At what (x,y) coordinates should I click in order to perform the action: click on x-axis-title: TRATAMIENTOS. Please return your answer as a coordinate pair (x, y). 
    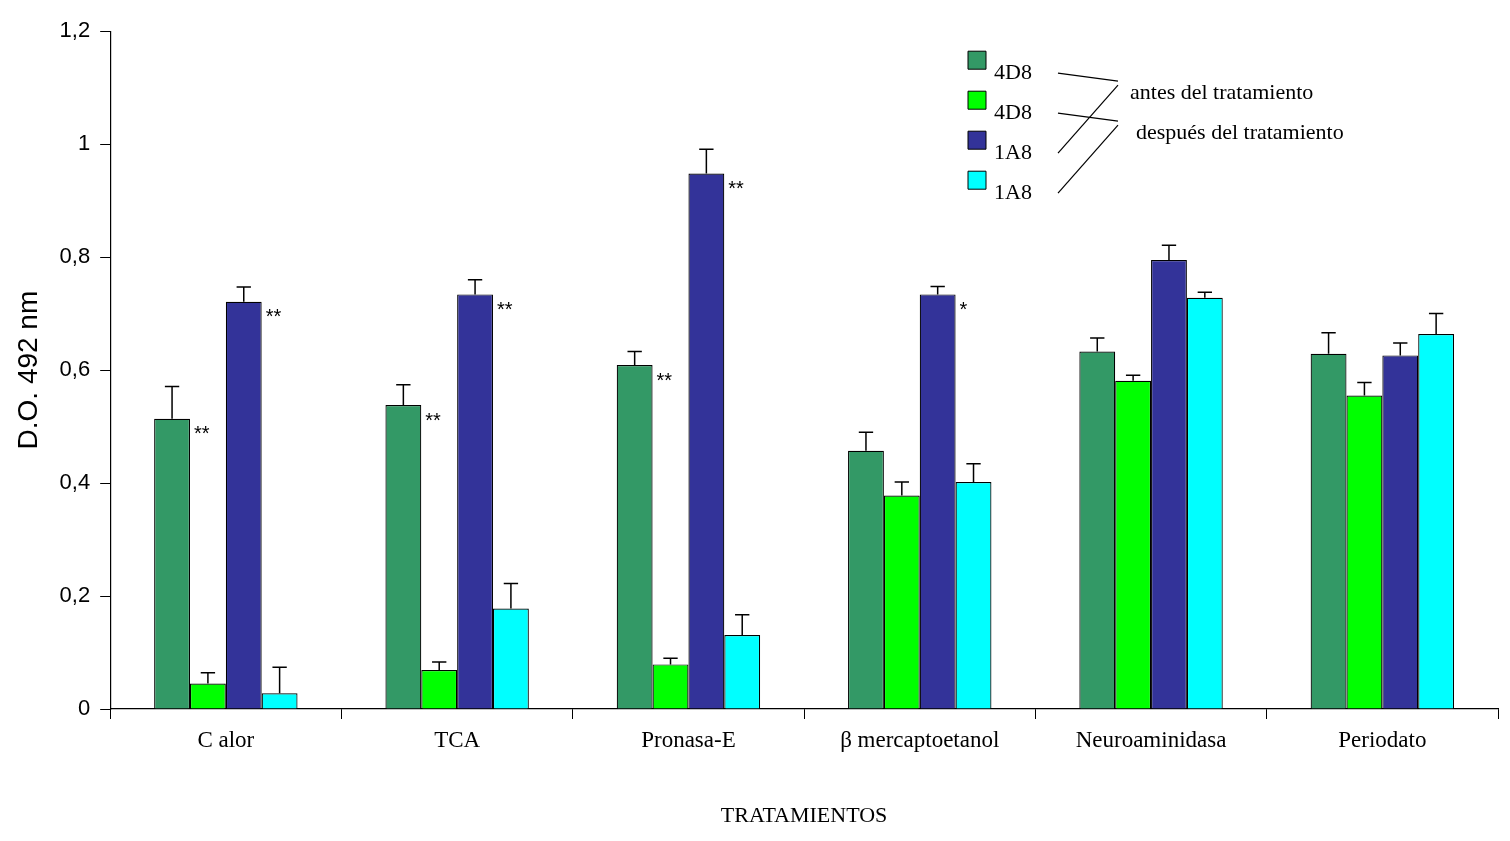
    Looking at the image, I should click on (804, 814).